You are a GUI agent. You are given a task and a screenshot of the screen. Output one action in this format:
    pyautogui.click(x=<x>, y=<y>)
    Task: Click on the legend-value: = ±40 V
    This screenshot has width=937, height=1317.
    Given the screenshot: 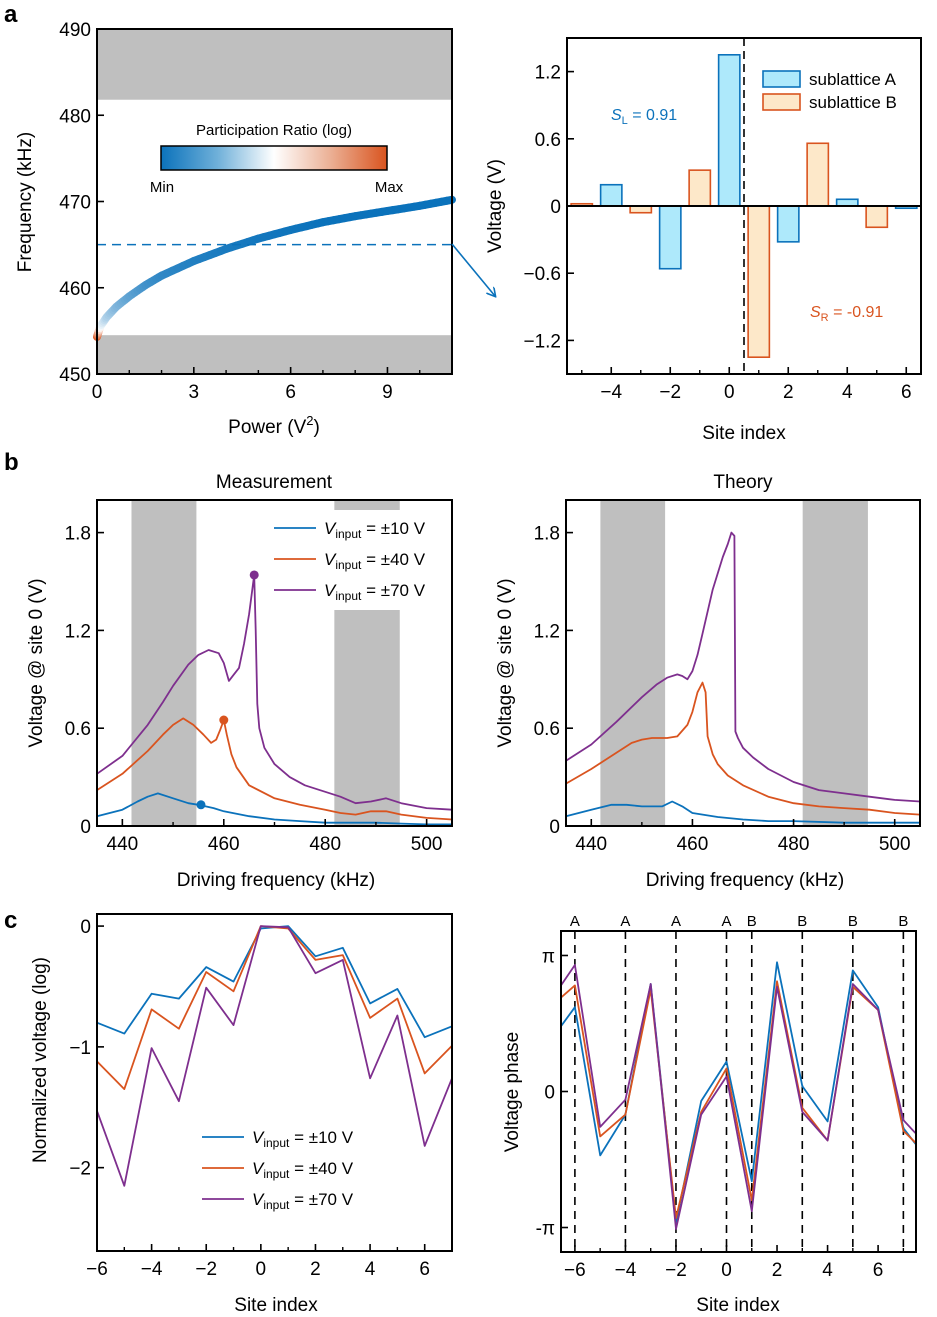 What is the action you would take?
    pyautogui.click(x=393, y=559)
    